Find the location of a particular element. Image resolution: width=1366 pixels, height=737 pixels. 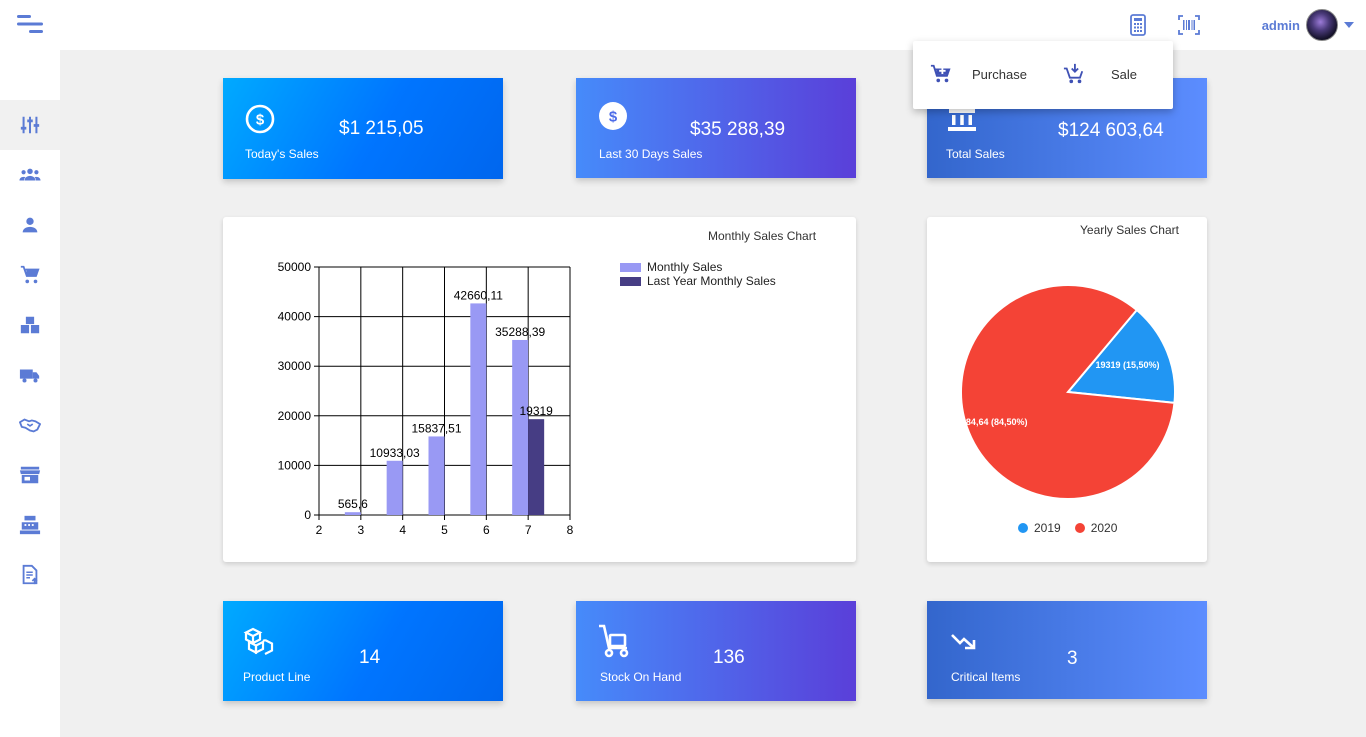

pie-slice-label: 105284,64 (84,50%) is located at coordinates (987, 422).